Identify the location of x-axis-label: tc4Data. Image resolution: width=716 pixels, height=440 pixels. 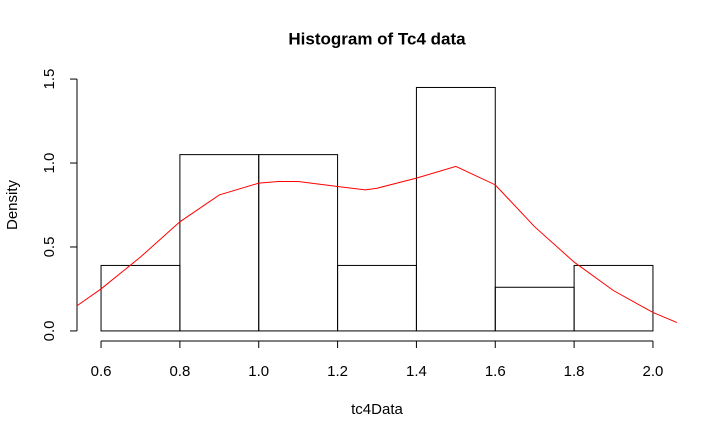
(377, 409).